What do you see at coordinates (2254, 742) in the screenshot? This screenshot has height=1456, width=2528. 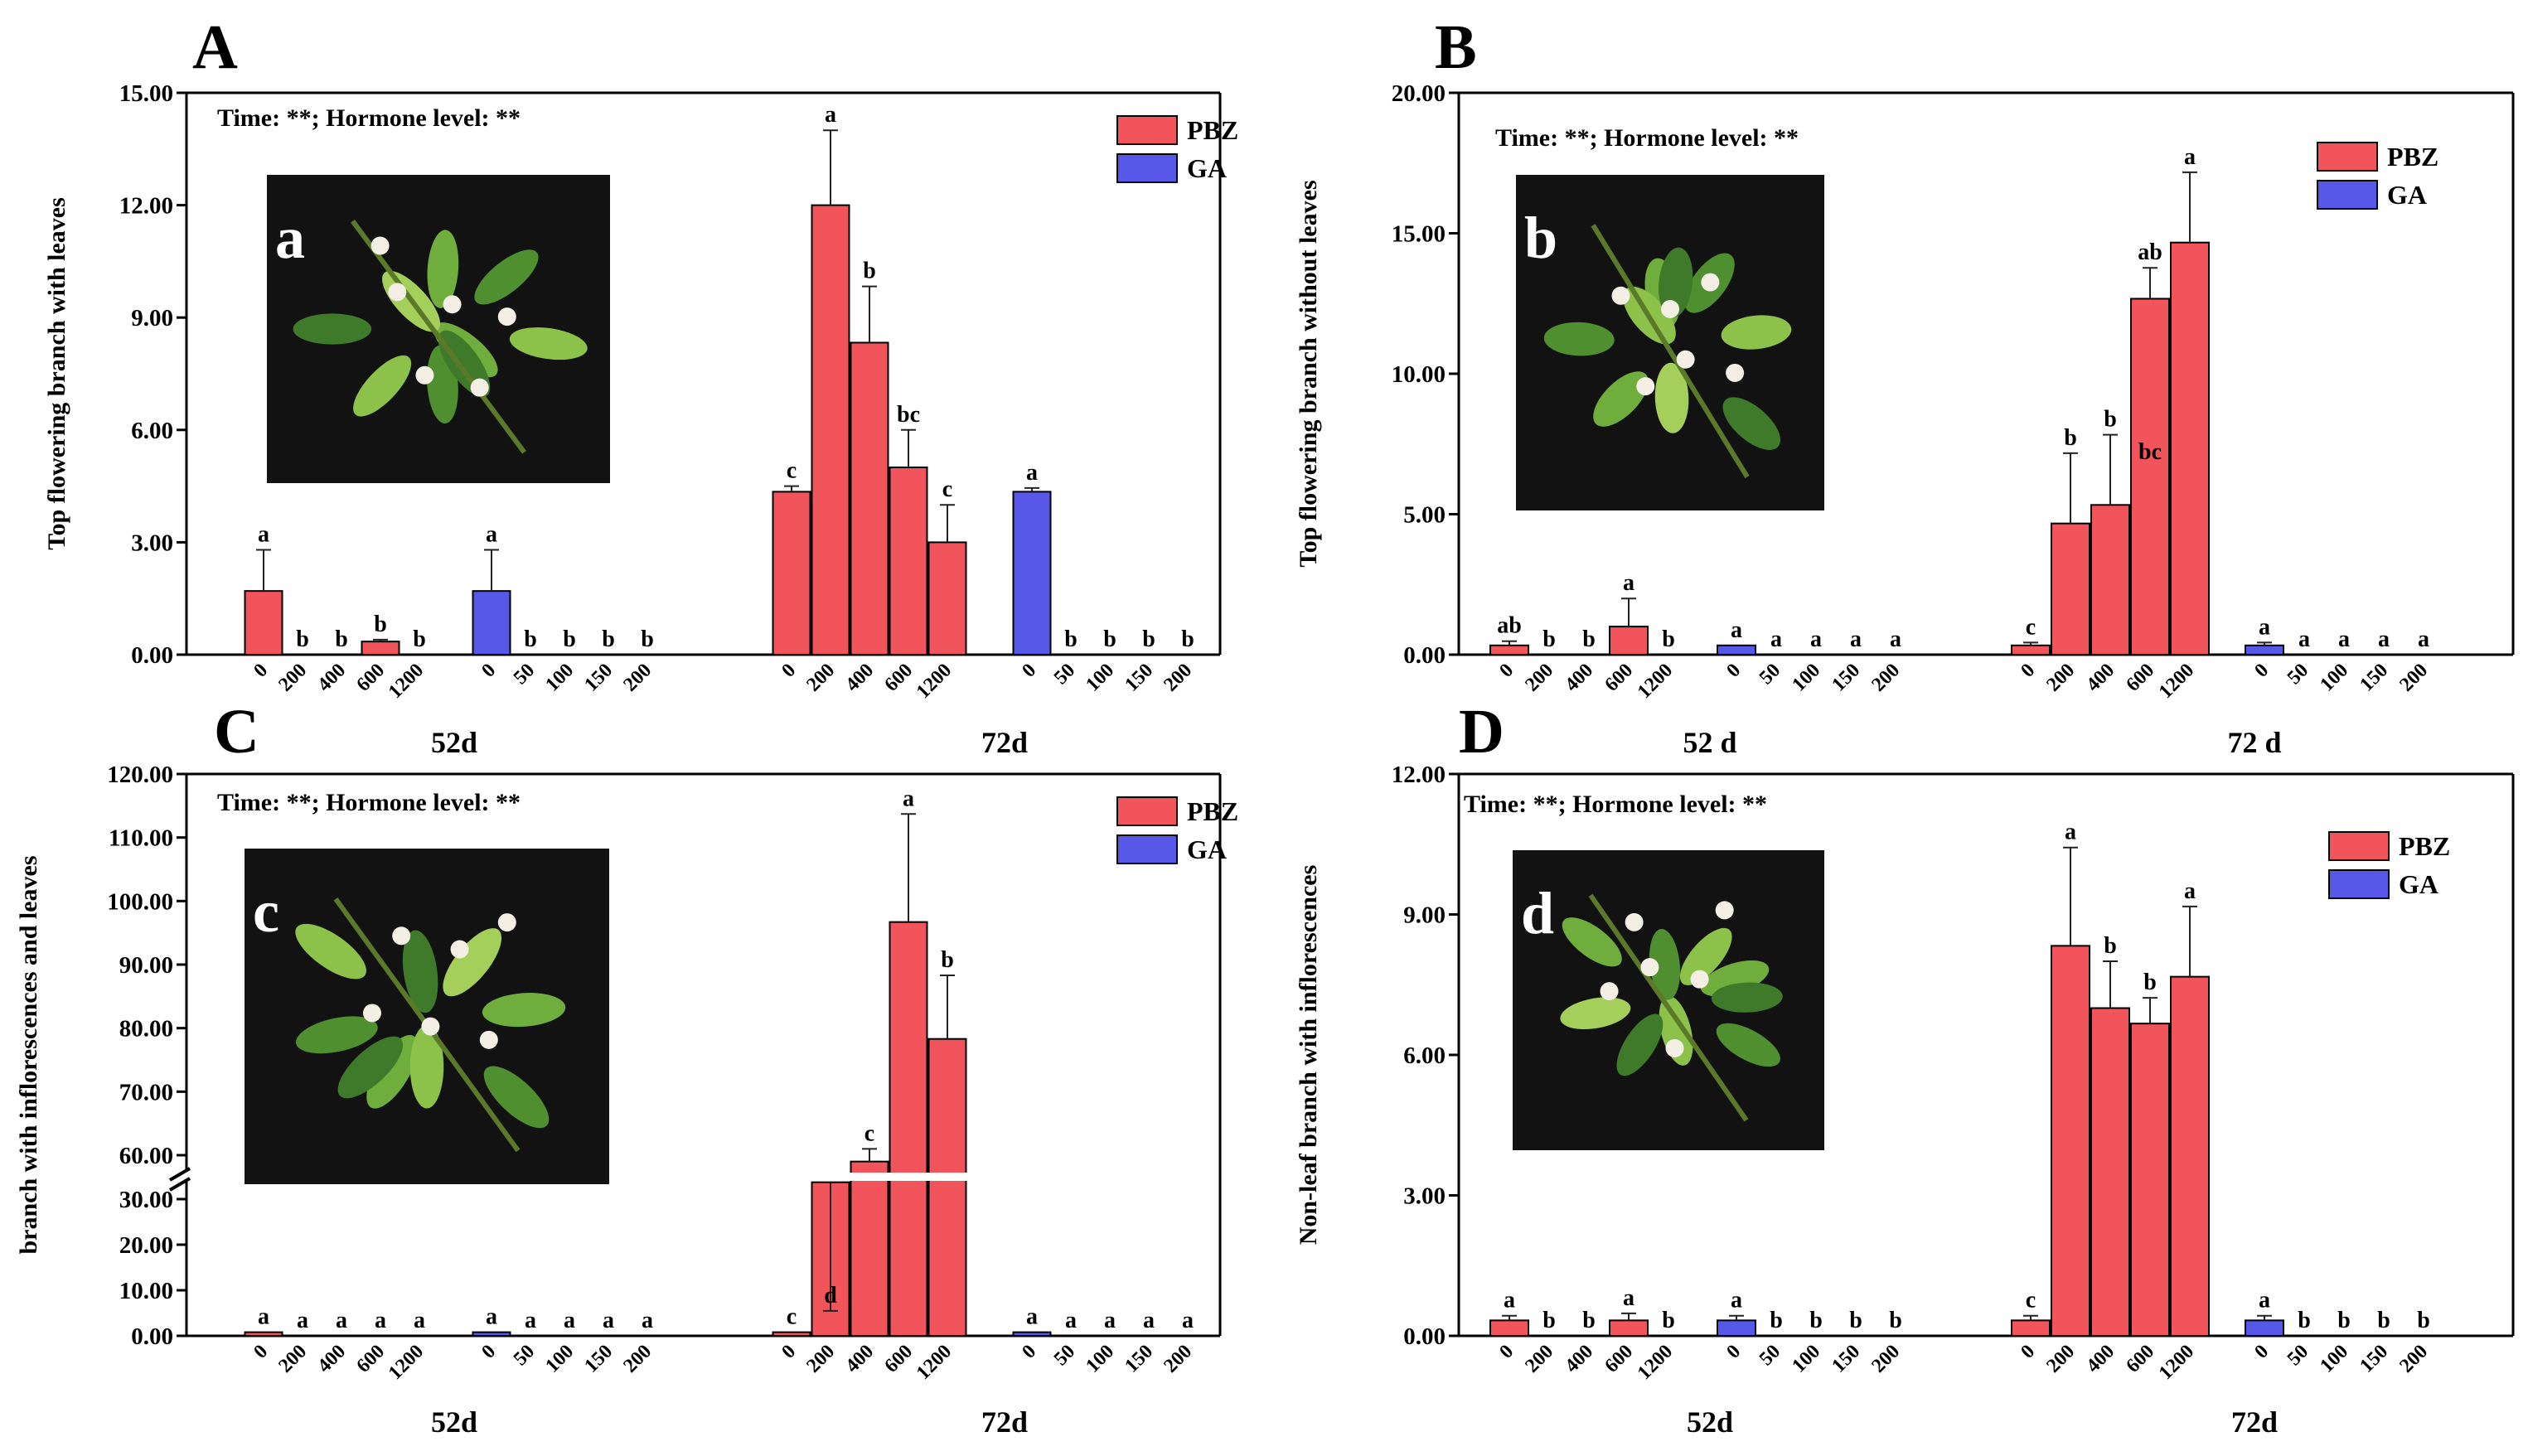 I see `time-label: 72 d` at bounding box center [2254, 742].